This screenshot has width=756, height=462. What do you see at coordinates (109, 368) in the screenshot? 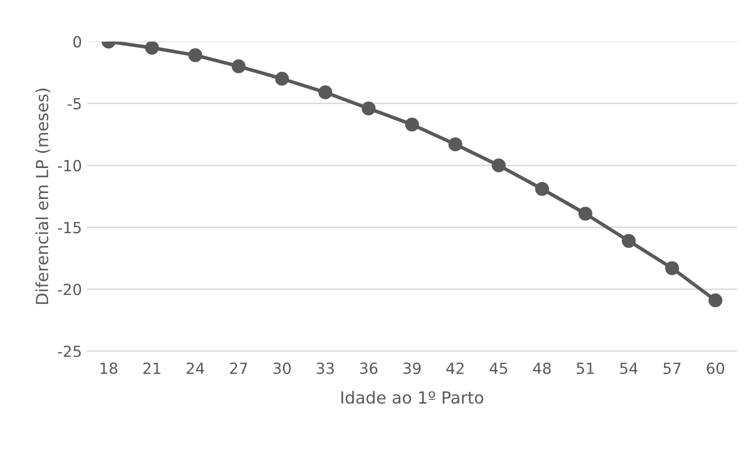
I see `x-tick-label: 18` at bounding box center [109, 368].